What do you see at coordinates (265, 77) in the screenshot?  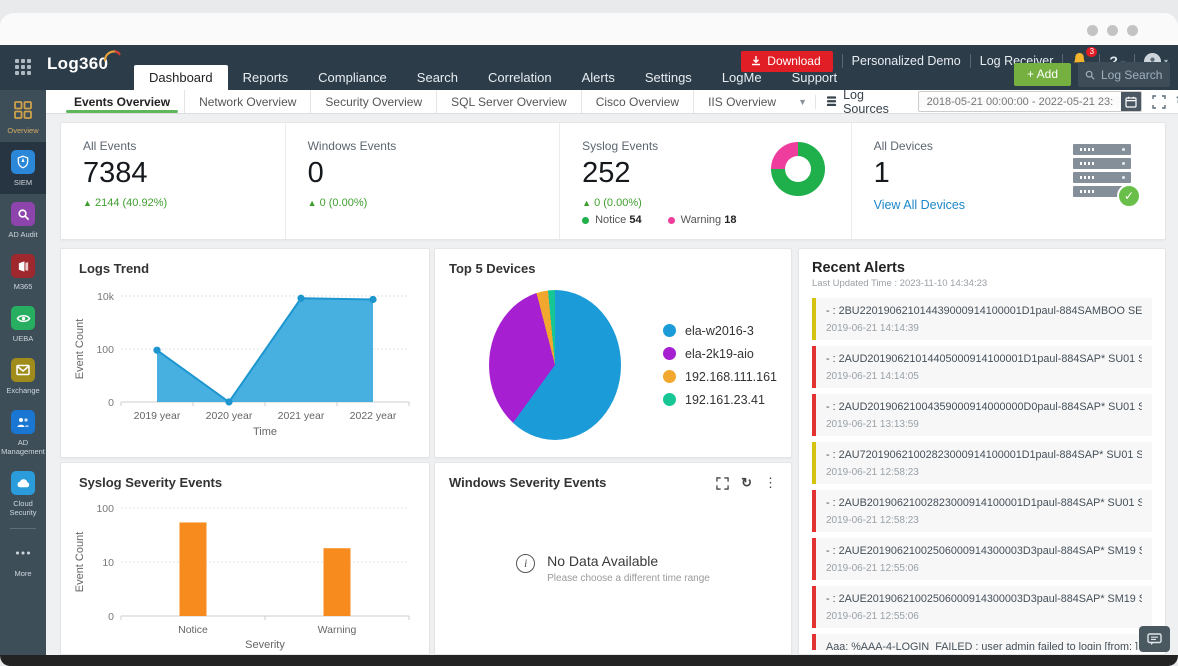 I see `main-tab-reports: Reports` at bounding box center [265, 77].